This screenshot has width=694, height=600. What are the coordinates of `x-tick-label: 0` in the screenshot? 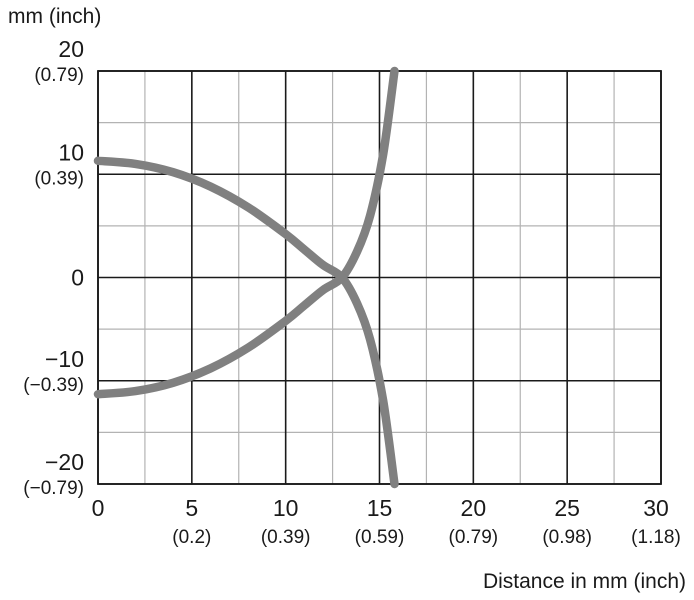 It's located at (98, 508).